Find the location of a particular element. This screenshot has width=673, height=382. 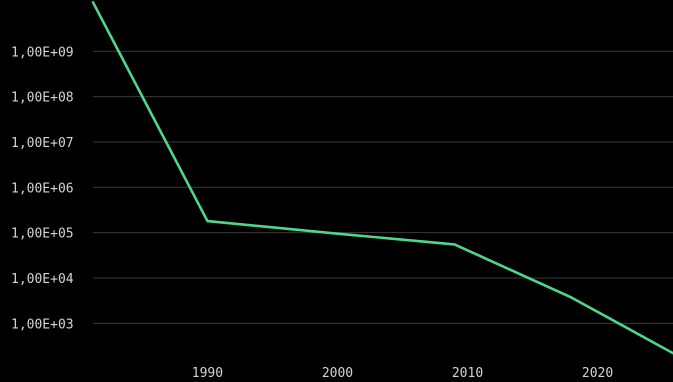

y-tick-label: 1,00E+09 is located at coordinates (42, 52).